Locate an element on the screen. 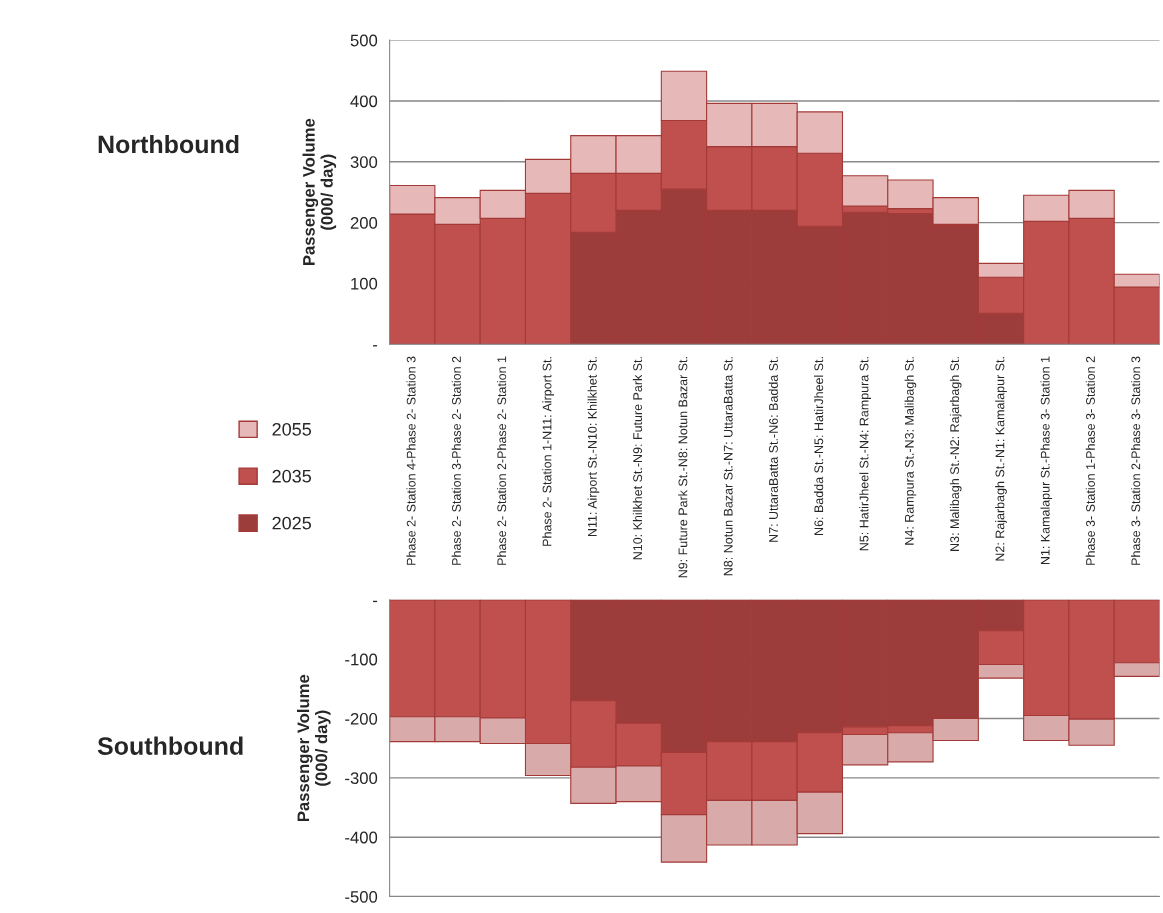 The height and width of the screenshot is (913, 1163). x-tick-label: N11: Airport St.-N10: Khilkhet St. is located at coordinates (593, 447).